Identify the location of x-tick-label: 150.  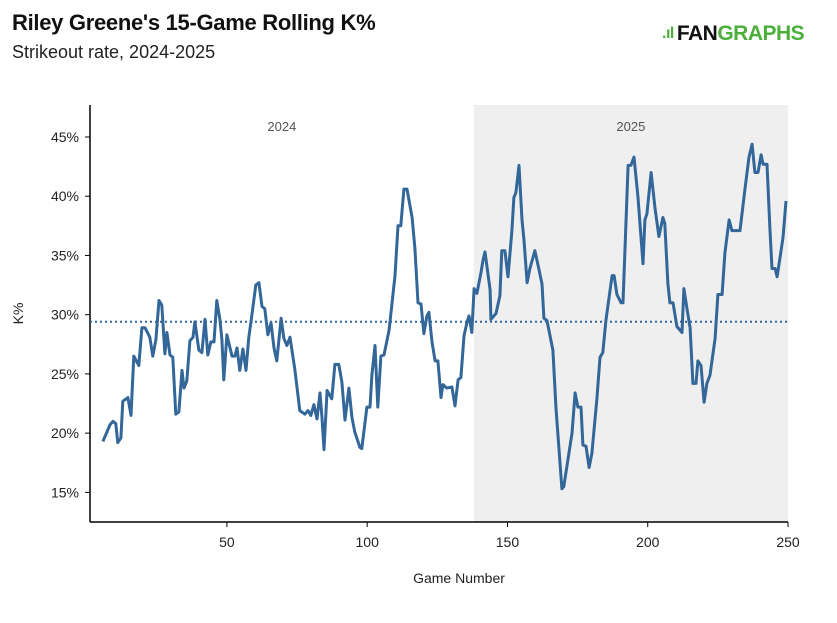
(508, 542).